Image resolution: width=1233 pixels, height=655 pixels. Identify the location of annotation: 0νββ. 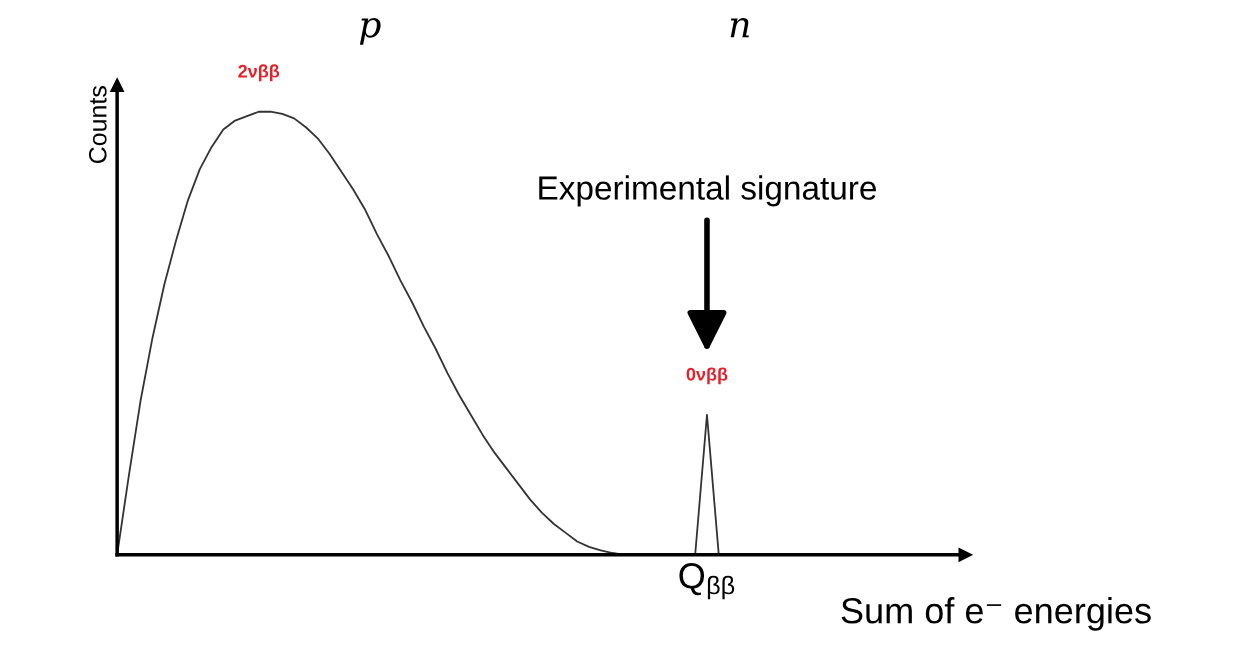
(707, 376).